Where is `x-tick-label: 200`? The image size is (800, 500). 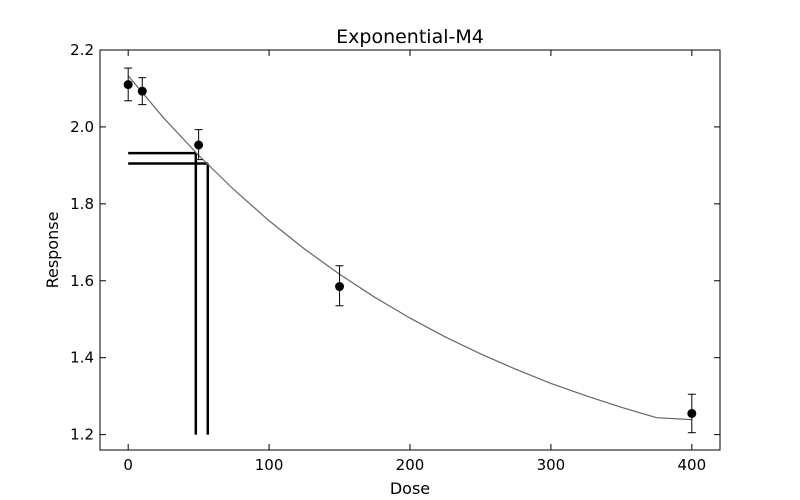
x-tick-label: 200 is located at coordinates (410, 465).